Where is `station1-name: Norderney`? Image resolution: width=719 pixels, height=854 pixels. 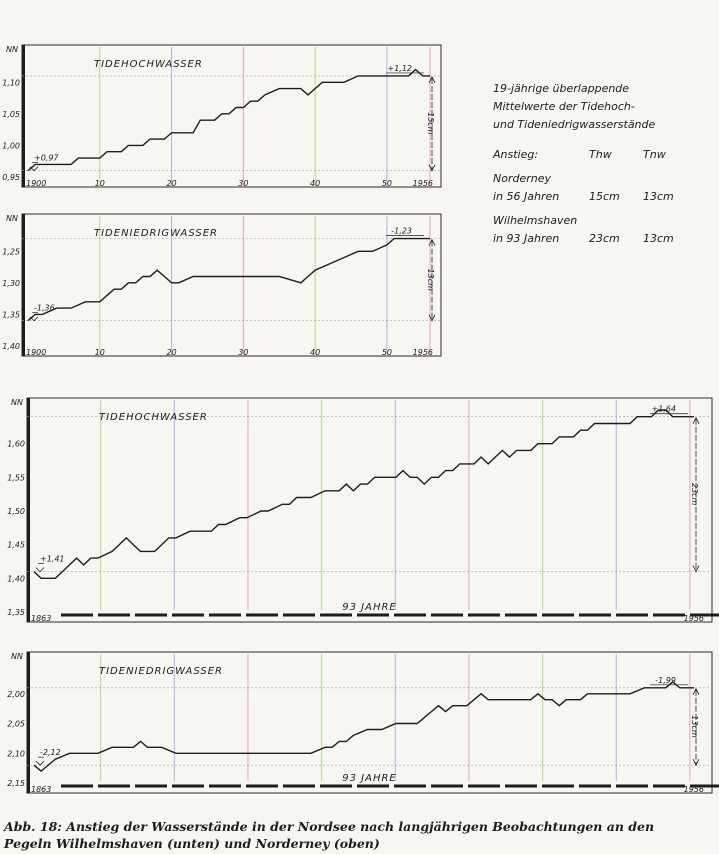 station1-name: Norderney is located at coordinates (522, 178).